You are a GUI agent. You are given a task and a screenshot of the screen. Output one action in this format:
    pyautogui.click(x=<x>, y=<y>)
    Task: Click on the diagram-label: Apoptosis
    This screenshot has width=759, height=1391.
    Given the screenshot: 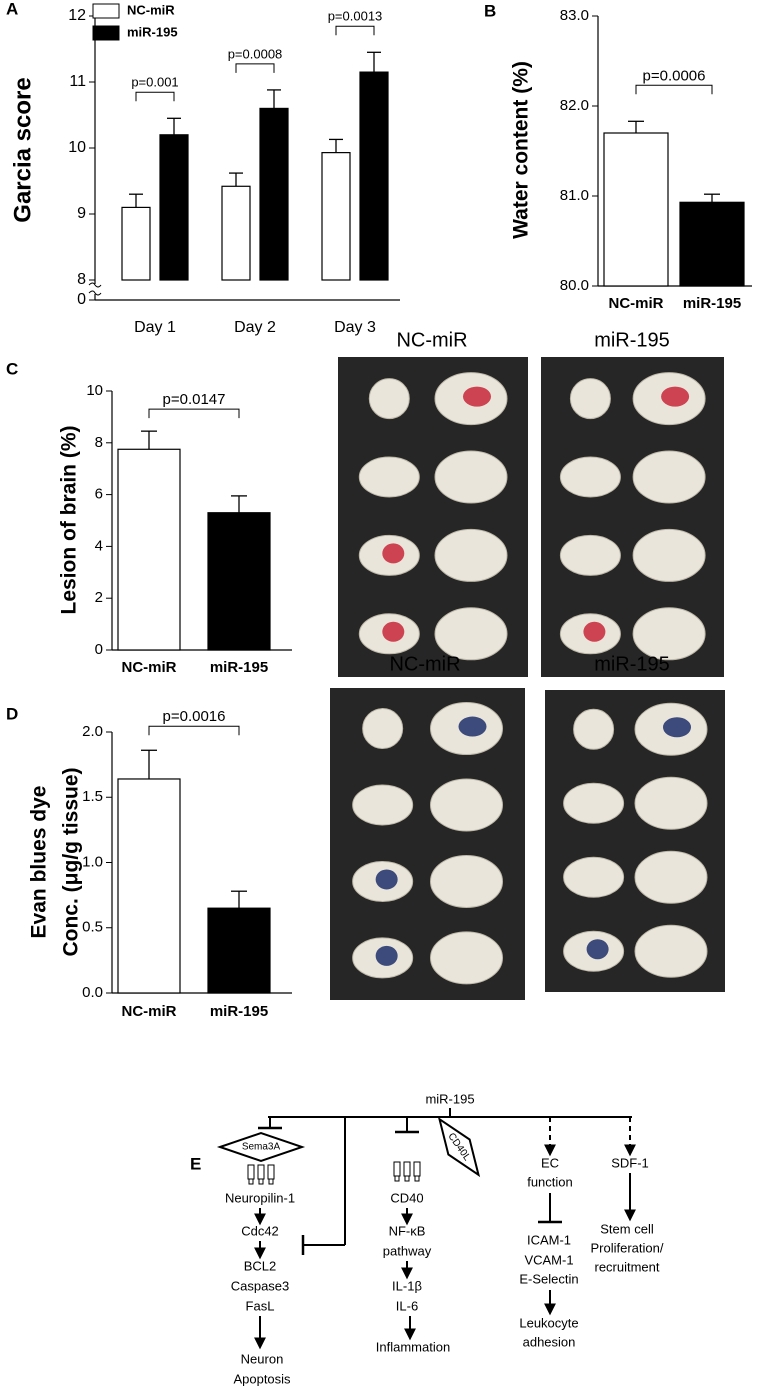 What is the action you would take?
    pyautogui.click(x=262, y=1378)
    